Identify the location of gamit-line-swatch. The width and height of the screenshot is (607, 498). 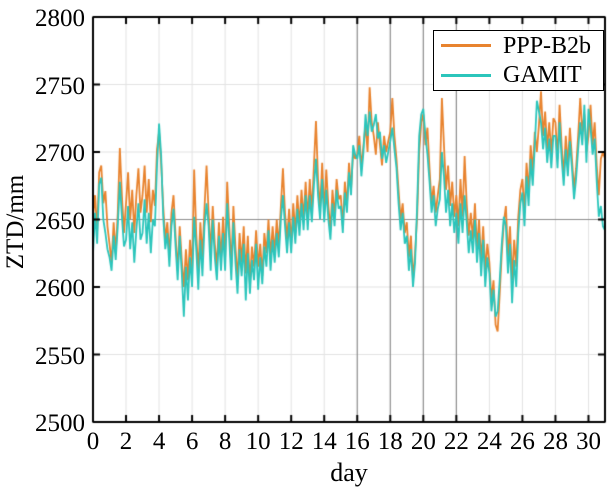
(466, 75).